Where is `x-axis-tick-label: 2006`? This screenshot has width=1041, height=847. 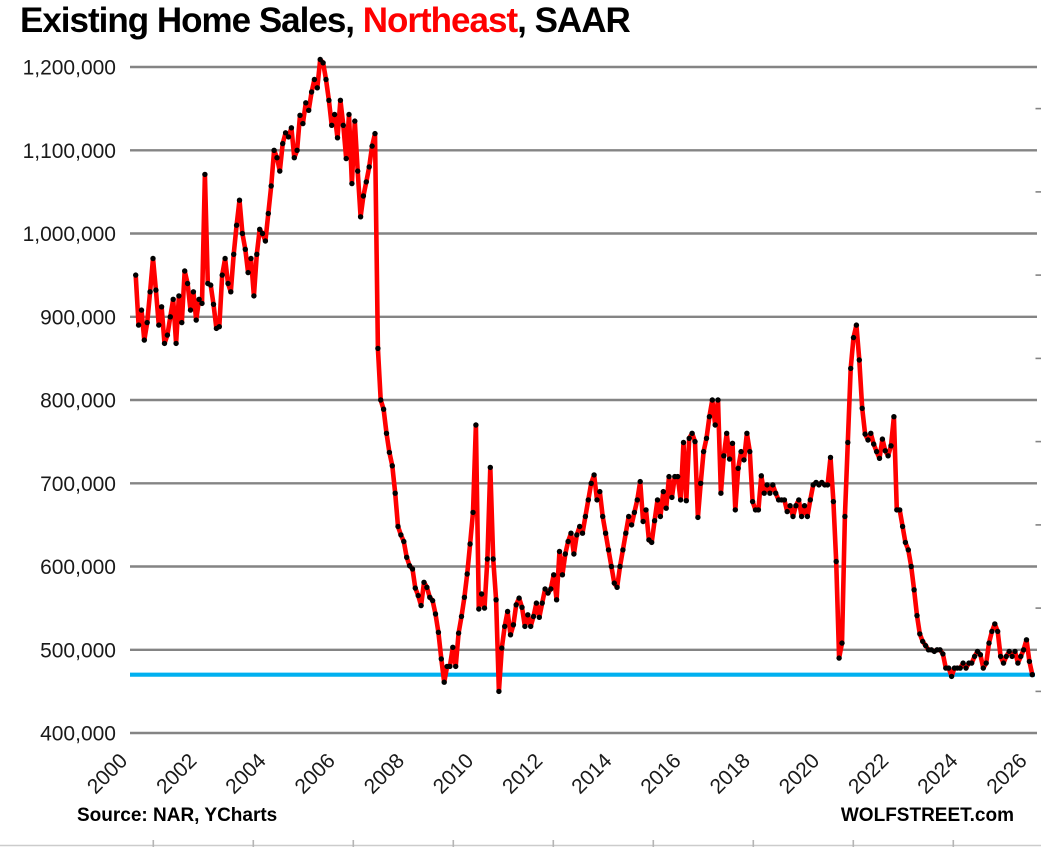 x-axis-tick-label: 2006 is located at coordinates (315, 773).